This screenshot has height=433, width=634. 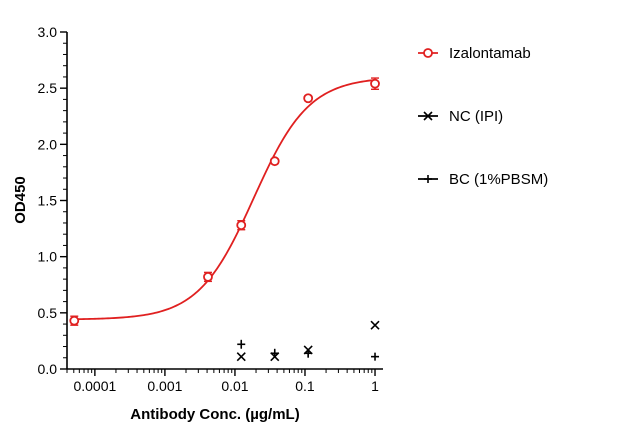 What do you see at coordinates (498, 179) in the screenshot?
I see `legend-label: BC (1%PBSM)` at bounding box center [498, 179].